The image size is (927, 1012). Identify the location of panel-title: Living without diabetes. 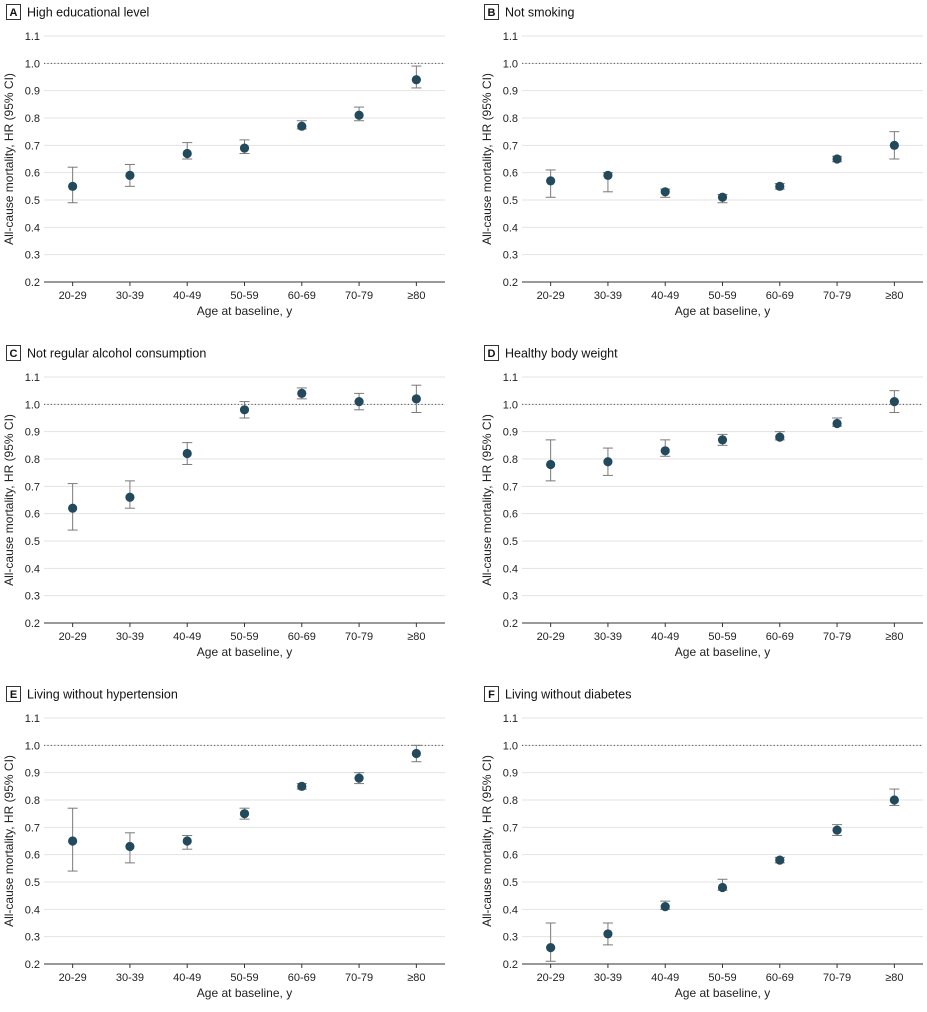
(568, 695).